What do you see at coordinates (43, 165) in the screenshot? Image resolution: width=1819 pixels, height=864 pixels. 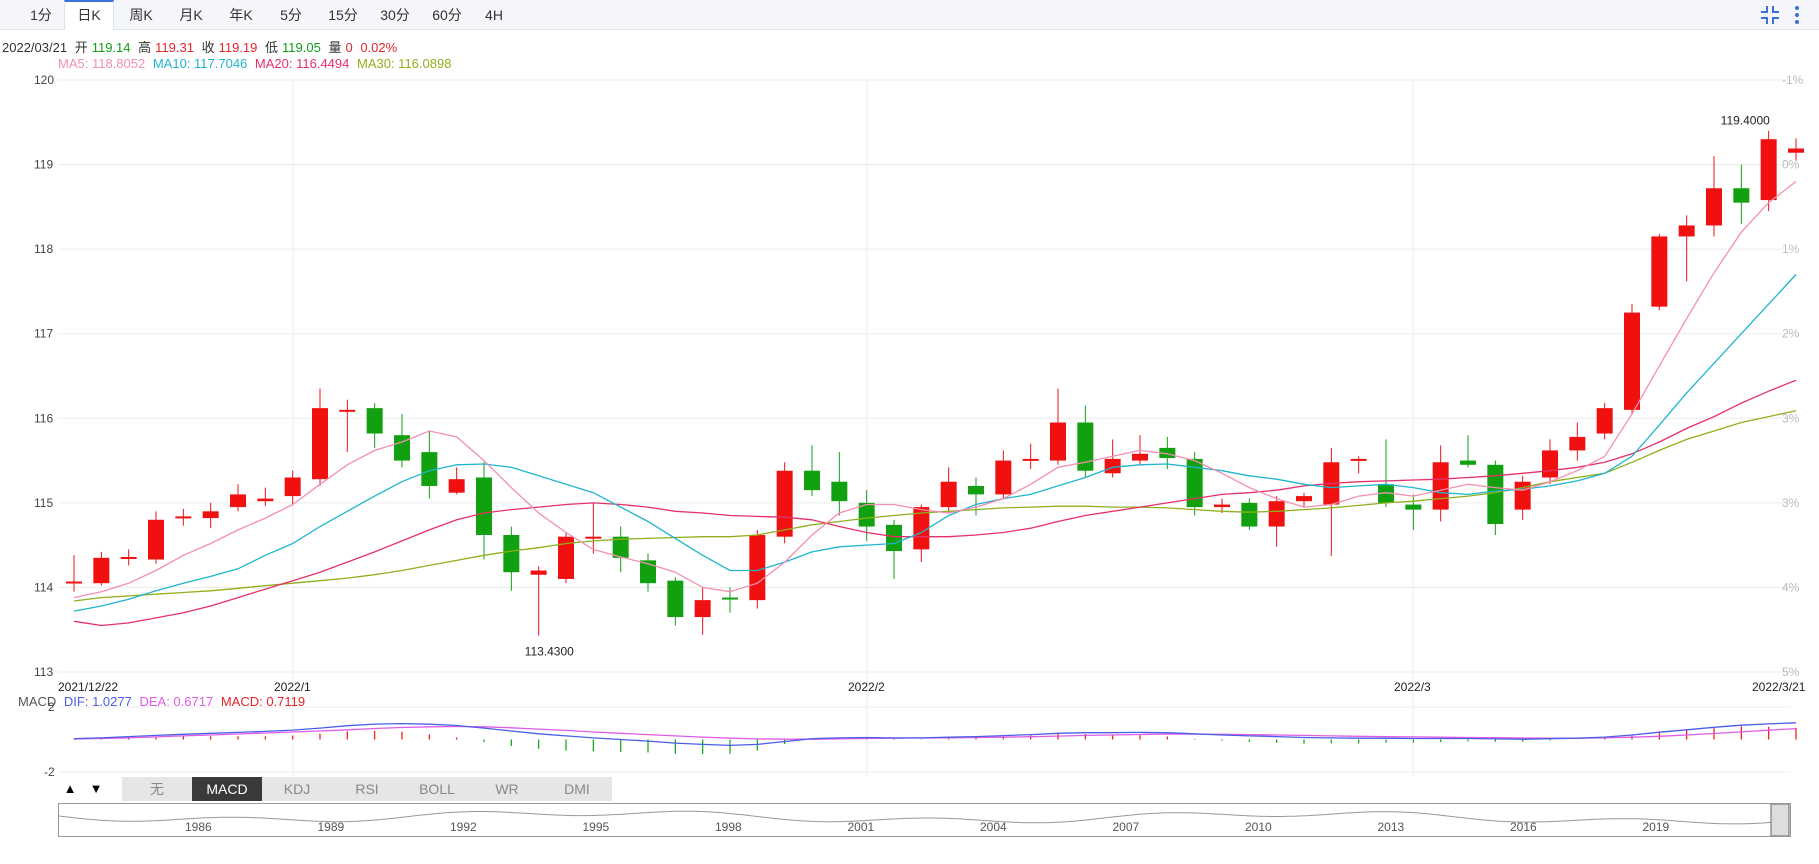 I see `y-tick-label: 119` at bounding box center [43, 165].